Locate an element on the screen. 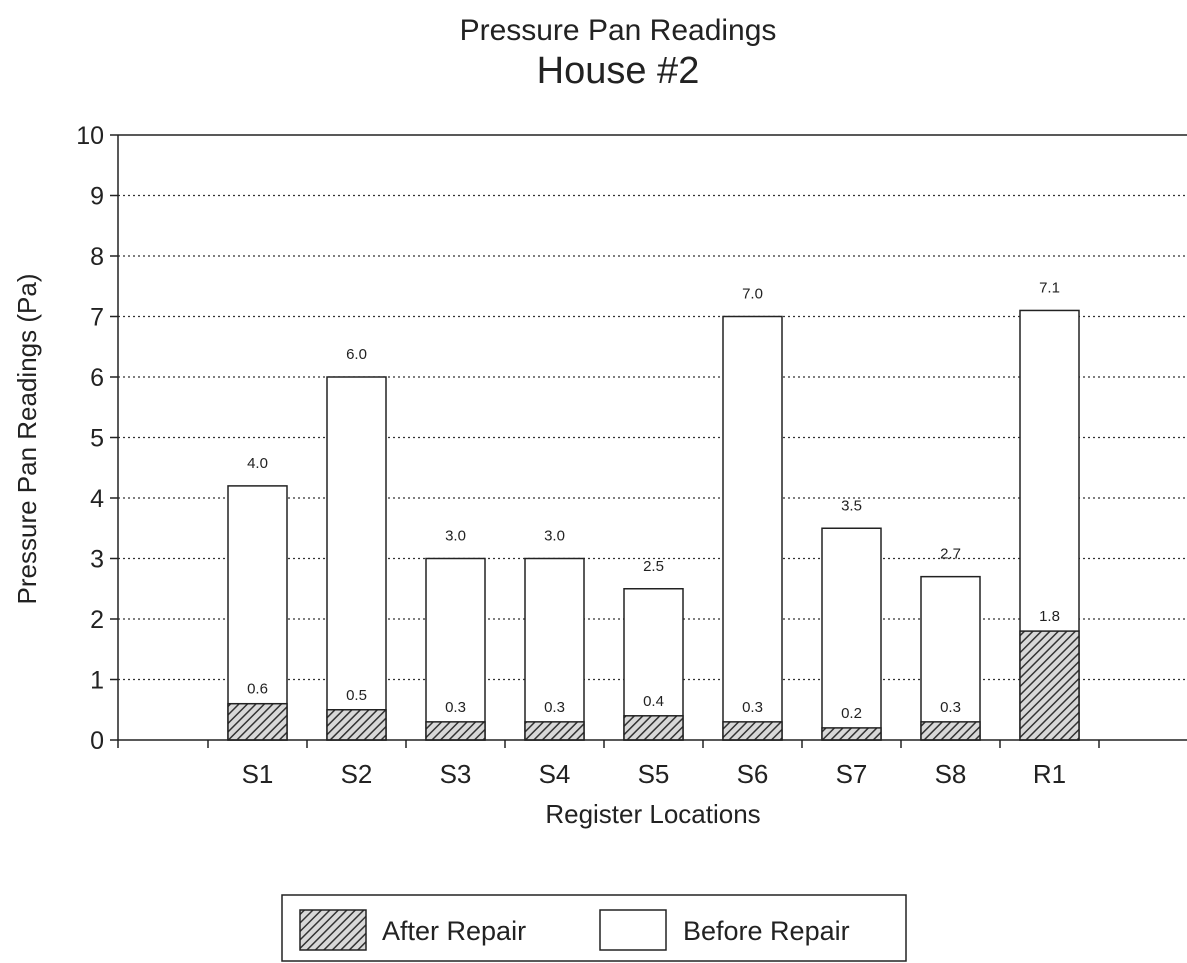 This screenshot has height=963, width=1187. legend: After Repair Before Repair is located at coordinates (594, 928).